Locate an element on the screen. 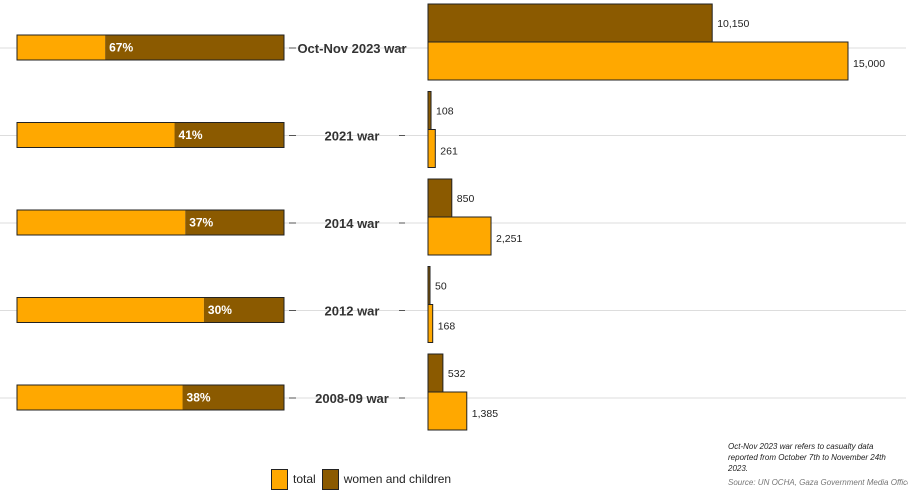 This screenshot has width=908, height=502. legend-label-women: women and children is located at coordinates (397, 479).